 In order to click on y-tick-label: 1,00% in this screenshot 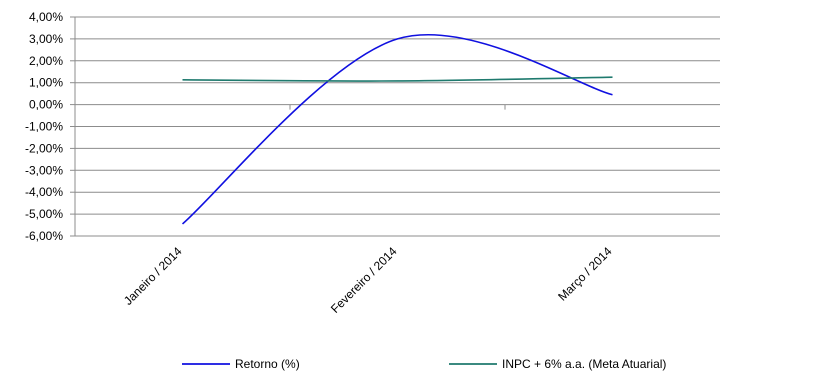, I will do `click(46, 83)`.